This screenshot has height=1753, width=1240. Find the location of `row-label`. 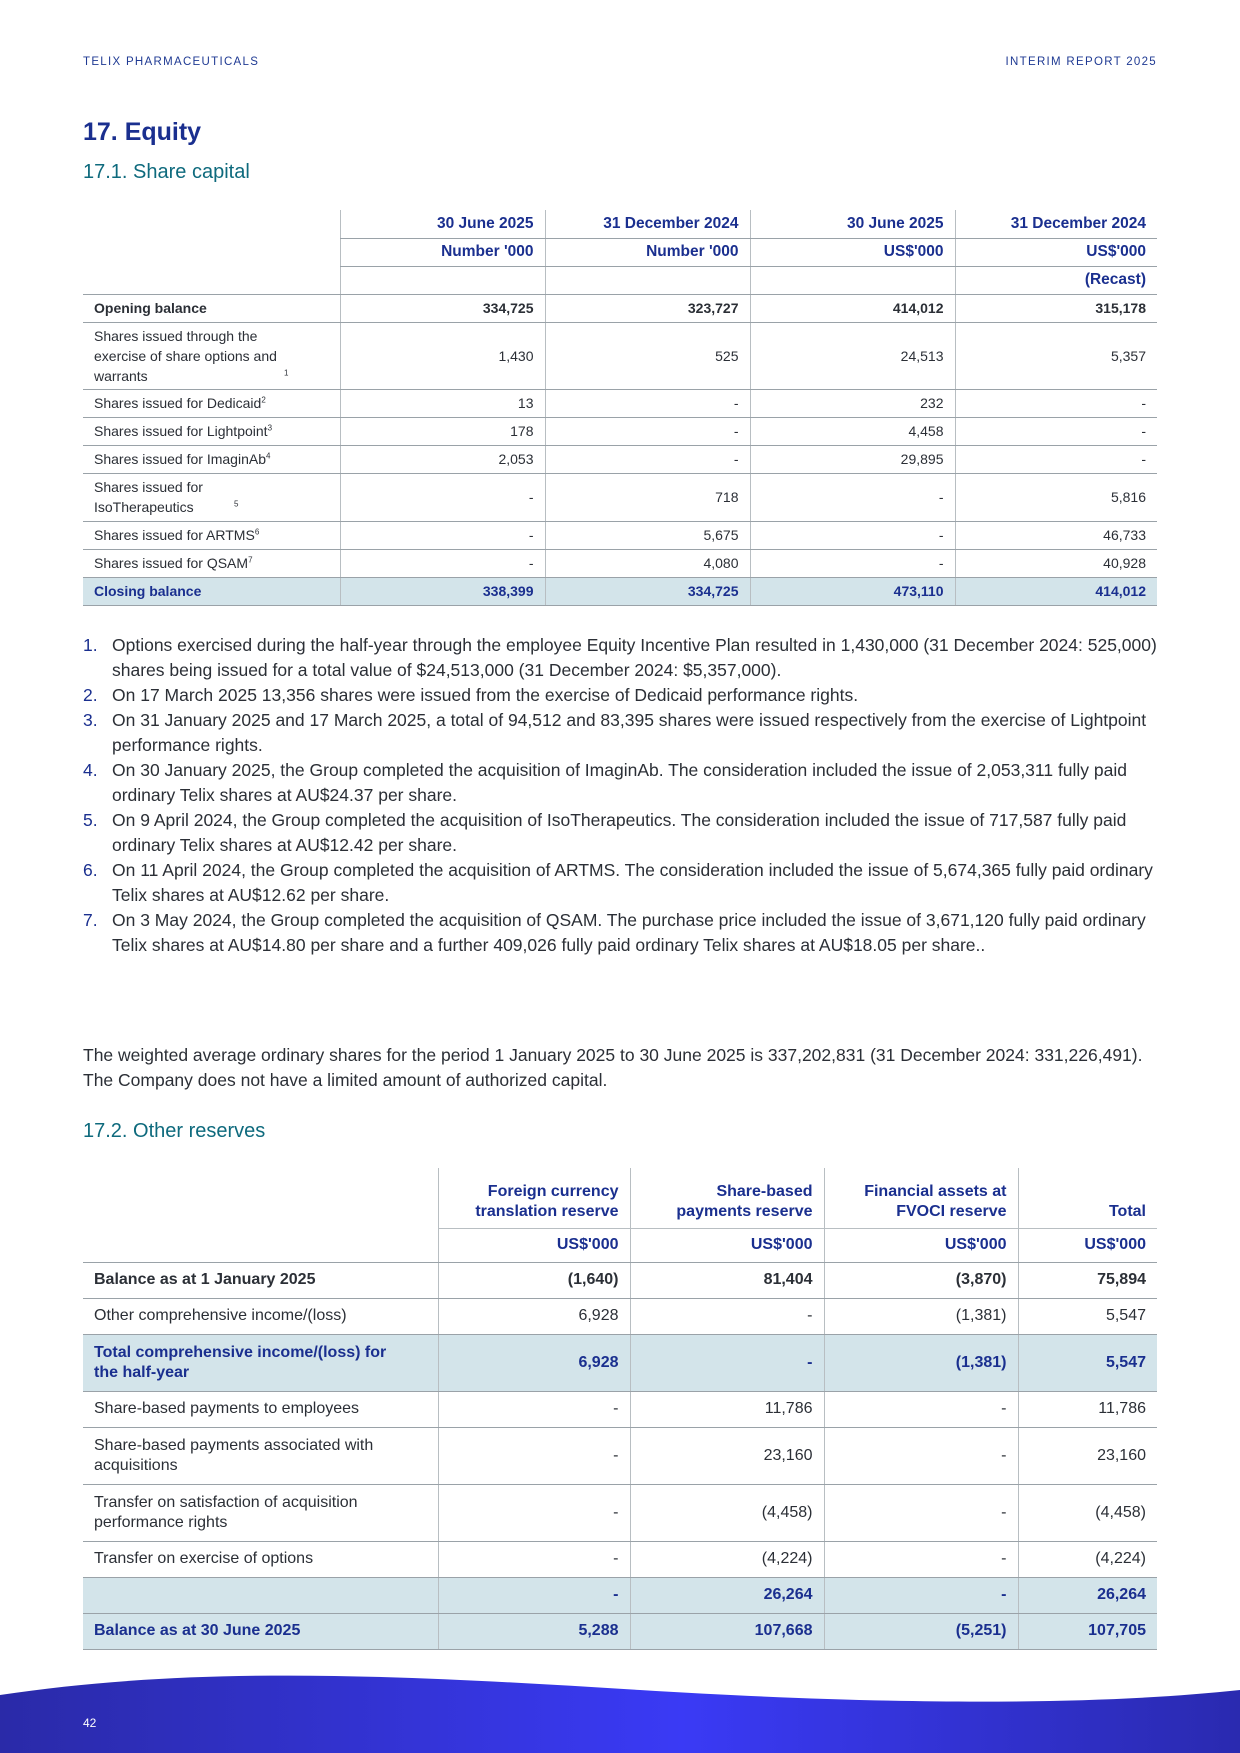

row-label is located at coordinates (260, 1595).